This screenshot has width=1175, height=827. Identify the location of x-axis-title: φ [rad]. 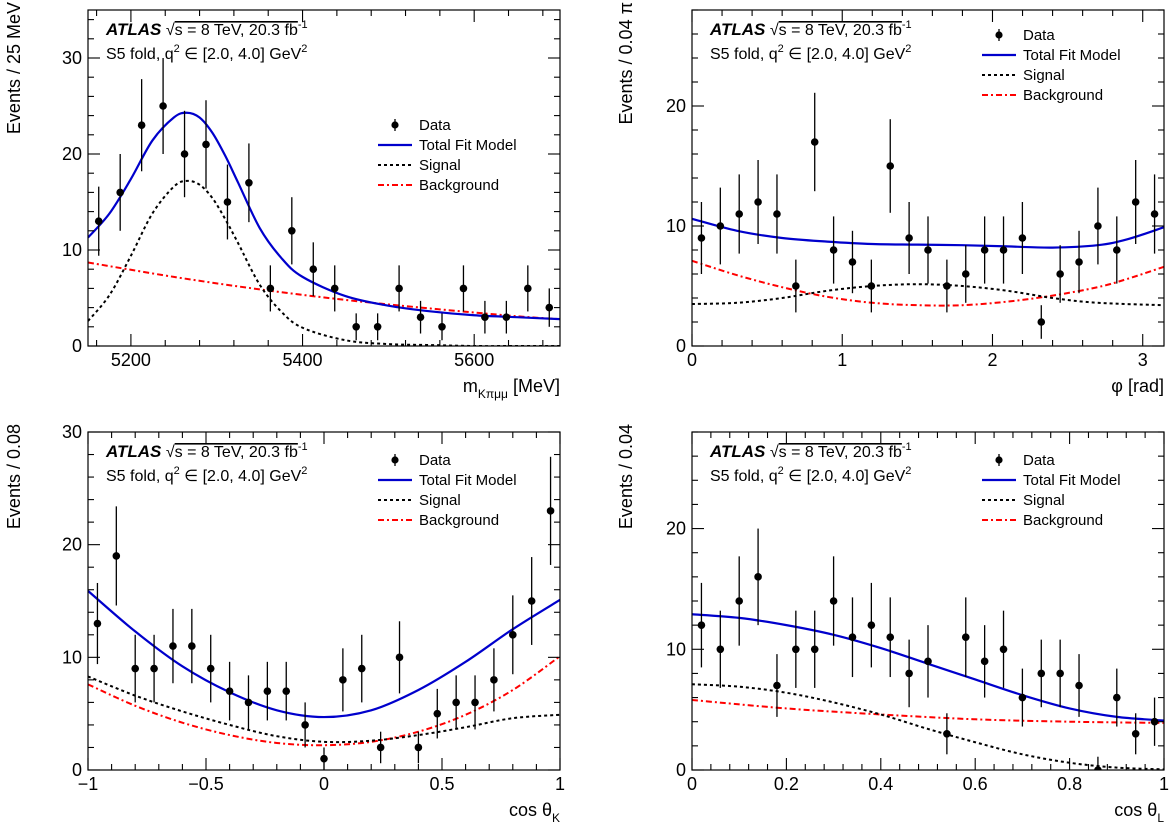
(1137, 386).